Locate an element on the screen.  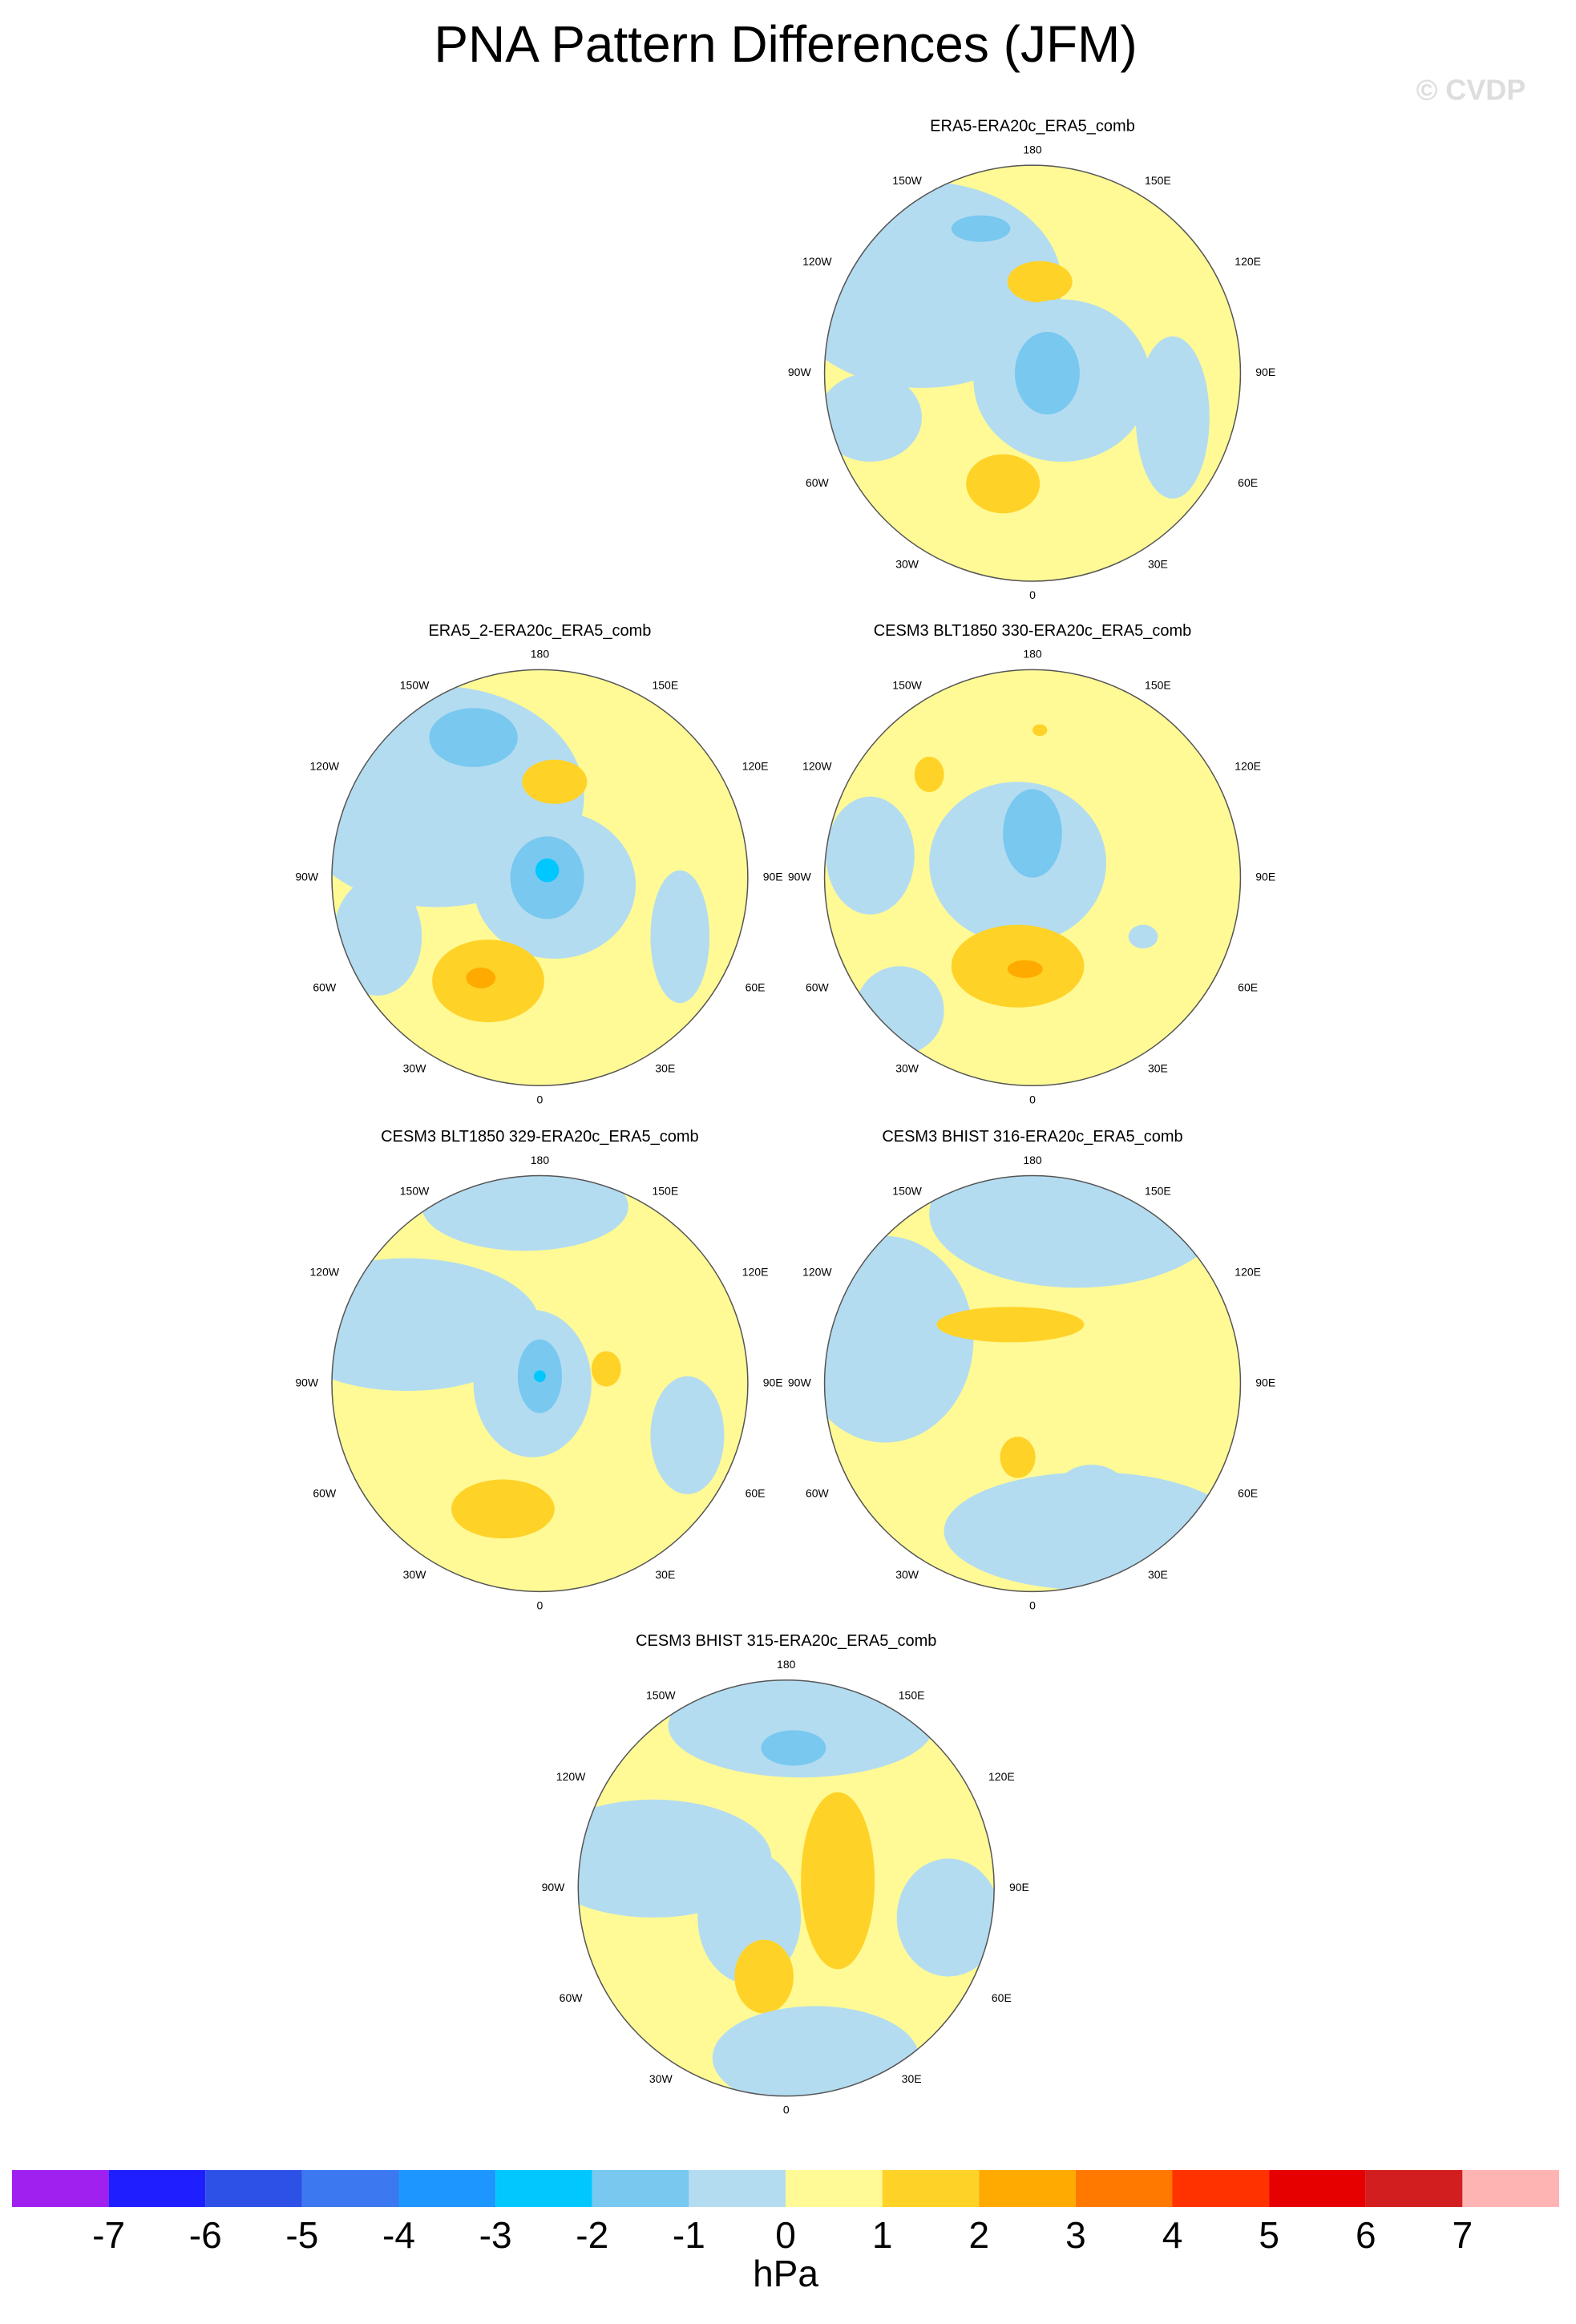
colorbar-tick-label: 3 is located at coordinates (1075, 2235).